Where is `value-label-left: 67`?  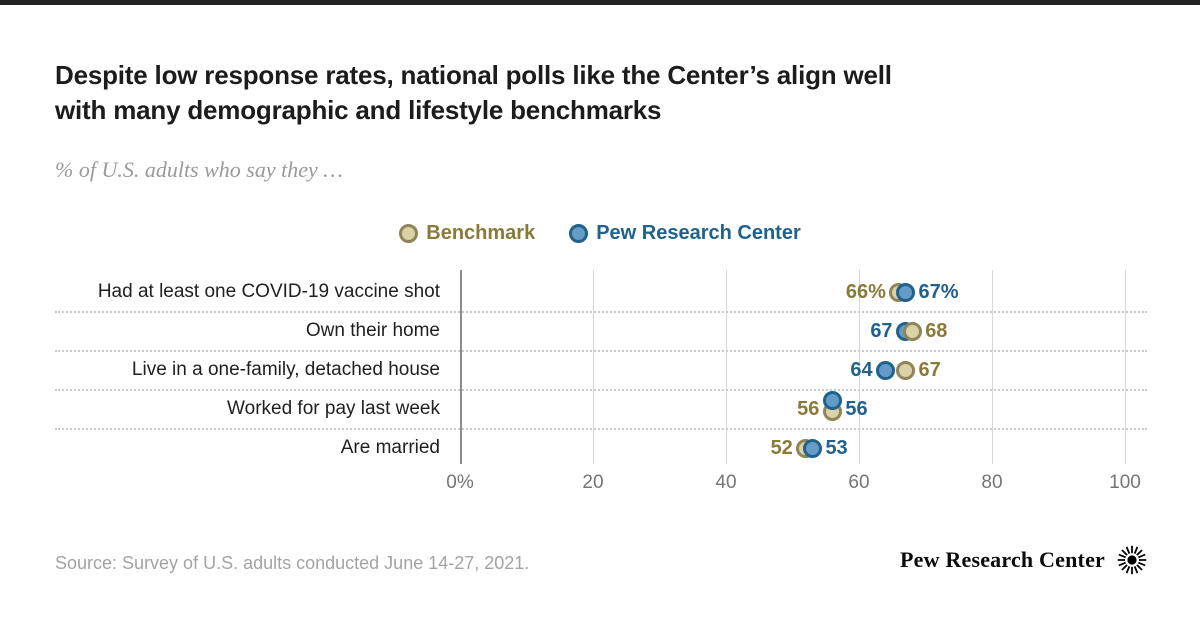
value-label-left: 67 is located at coordinates (881, 331).